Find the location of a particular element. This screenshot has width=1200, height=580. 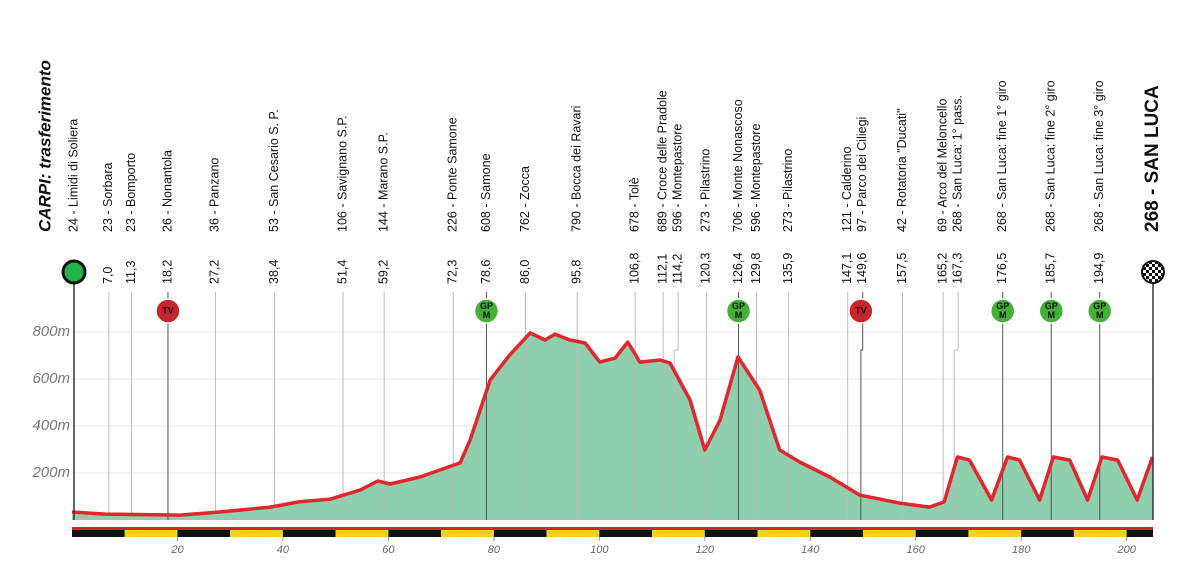

waypoint-km: 194,9 is located at coordinates (1099, 268).